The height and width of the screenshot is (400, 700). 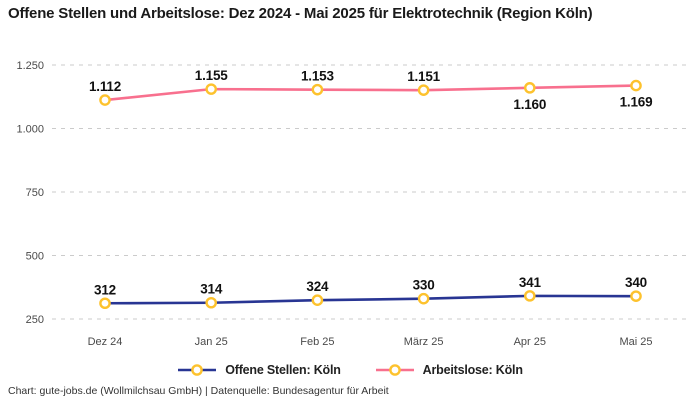 I want to click on data-point-label: 341, so click(x=530, y=282).